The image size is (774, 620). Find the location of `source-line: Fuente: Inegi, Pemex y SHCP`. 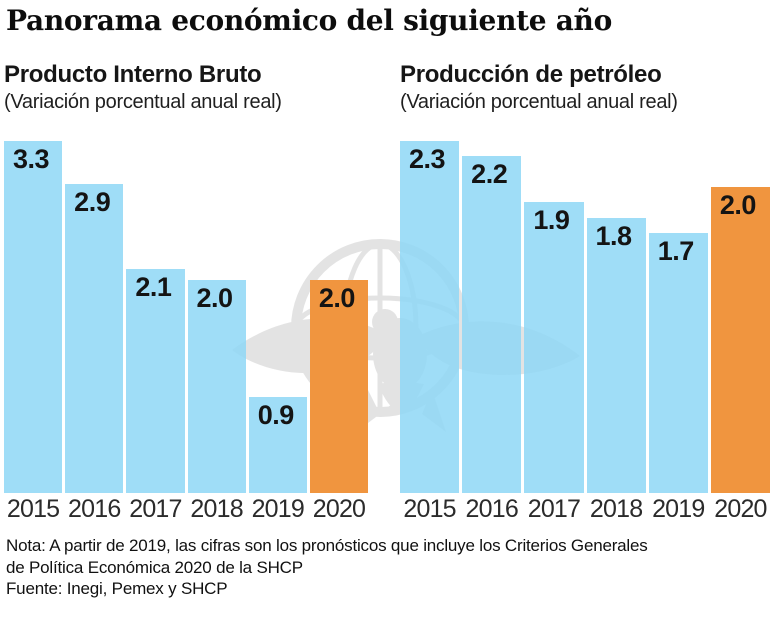

source-line: Fuente: Inegi, Pemex y SHCP is located at coordinates (117, 588).